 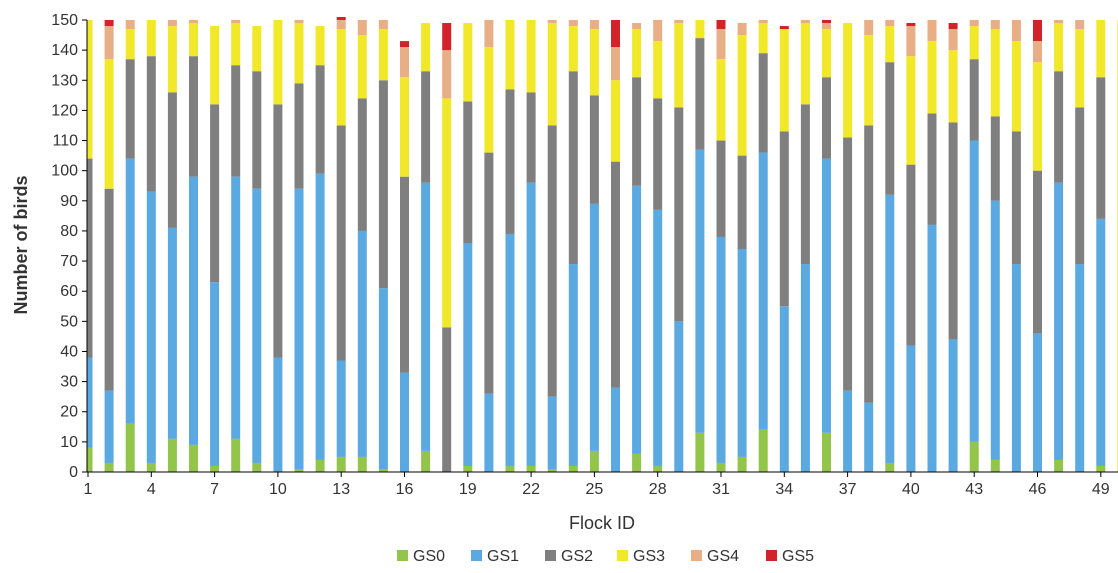 I want to click on legend-swatch-gs1, so click(x=476, y=555).